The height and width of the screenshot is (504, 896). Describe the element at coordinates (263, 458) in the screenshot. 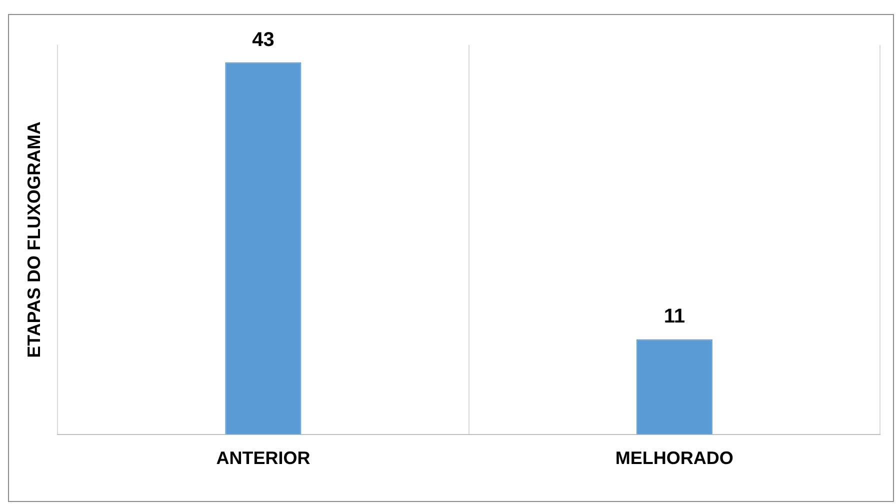

I see `x-tick-label: ANTERIOR` at that location.